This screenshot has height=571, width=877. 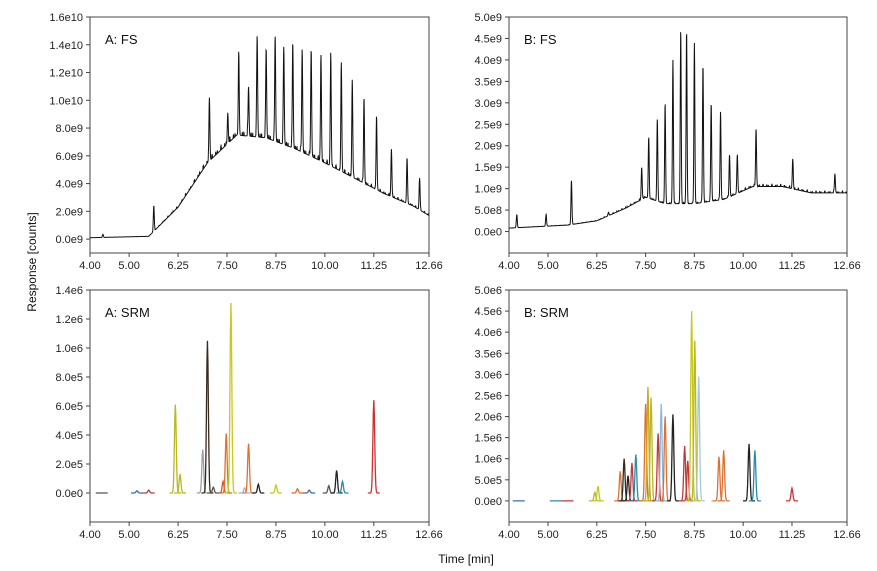 I want to click on y-tick-label: 3.0e6, so click(x=488, y=375).